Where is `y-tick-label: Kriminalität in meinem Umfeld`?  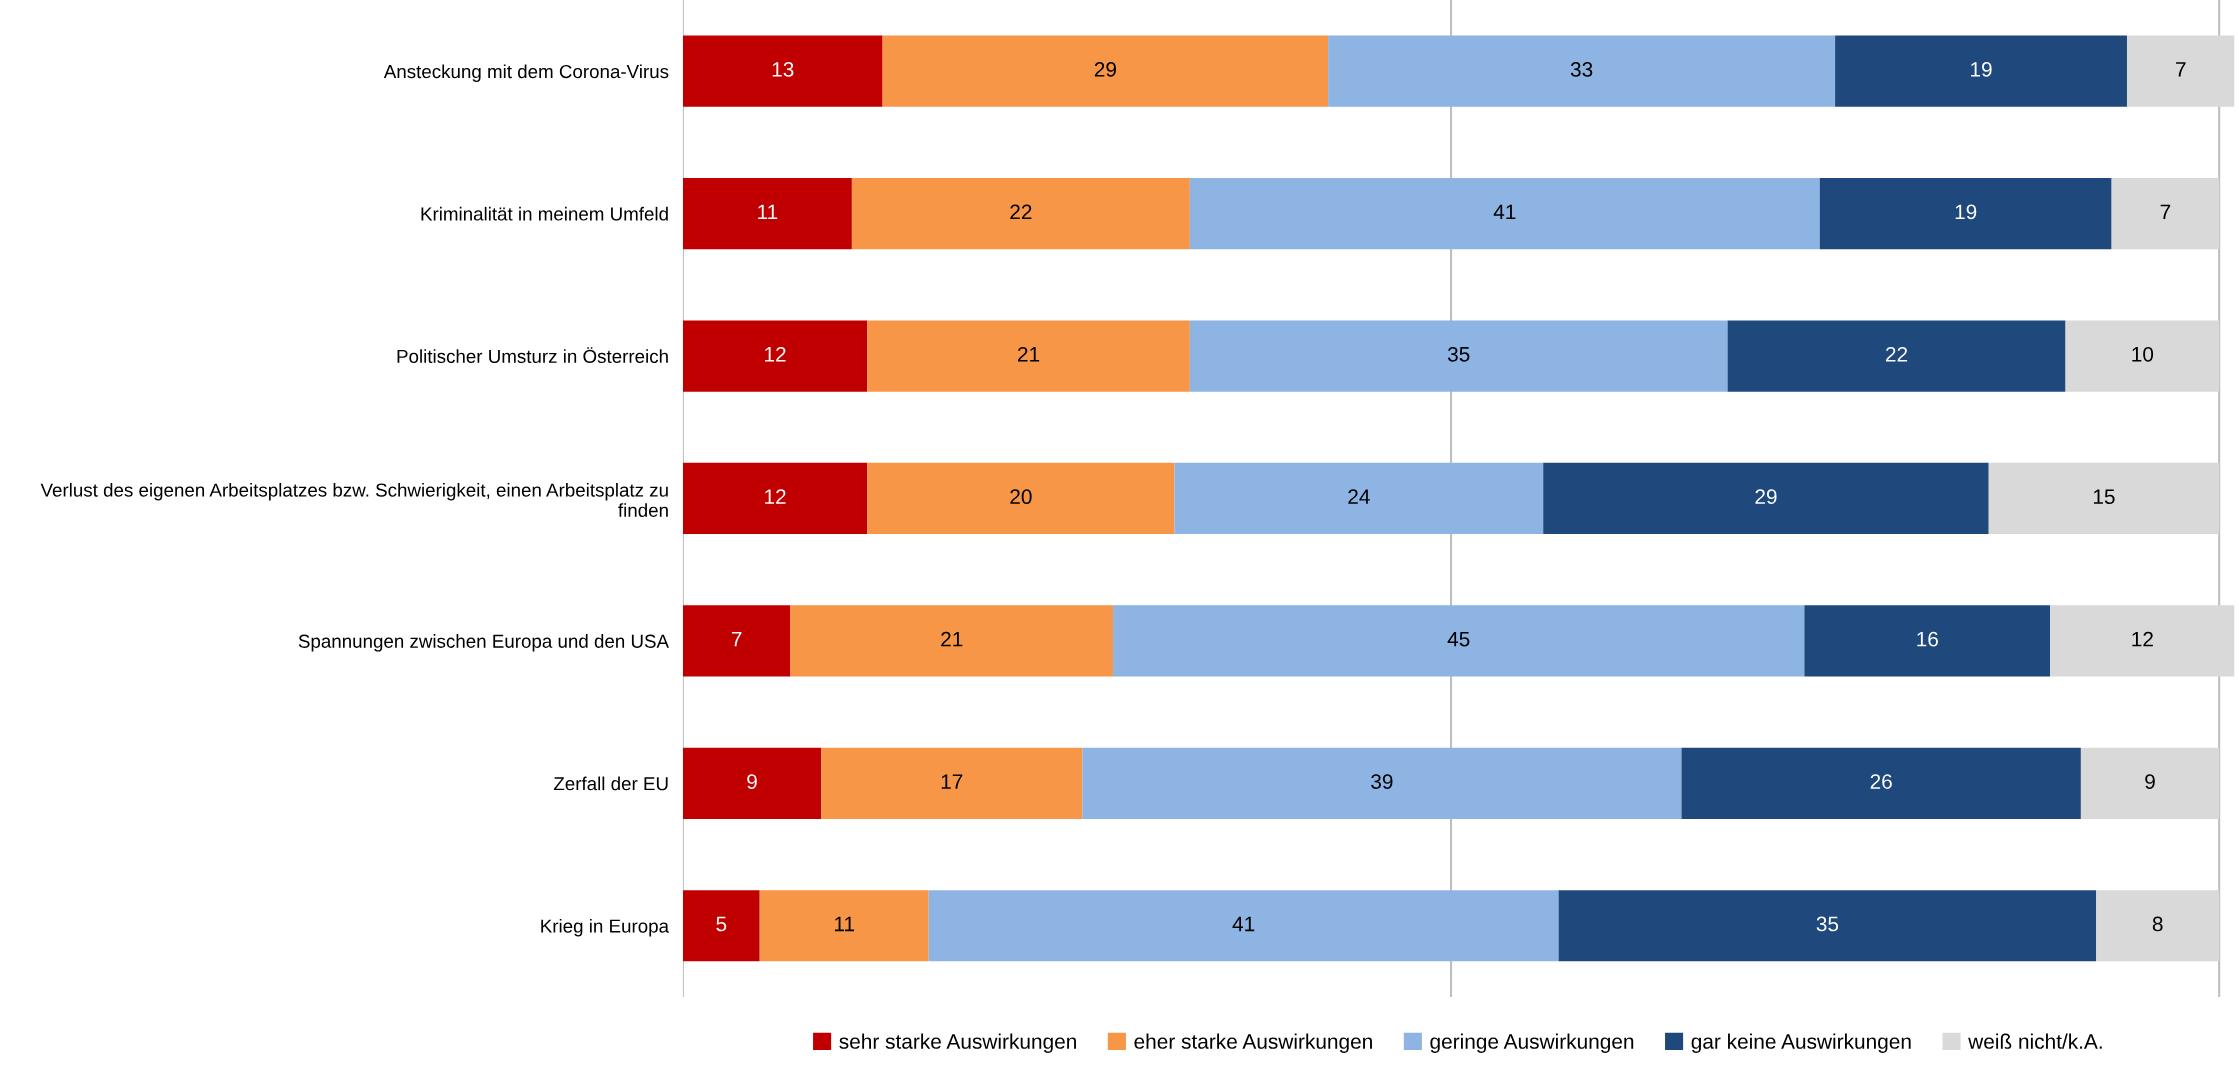
y-tick-label: Kriminalität in meinem Umfeld is located at coordinates (544, 213).